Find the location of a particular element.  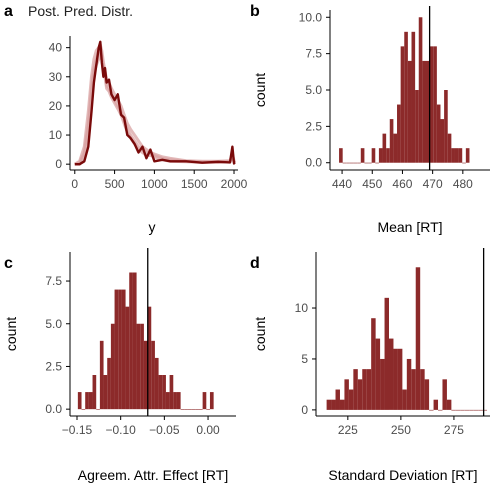

y-tick-label: 10 is located at coordinates (56, 135).